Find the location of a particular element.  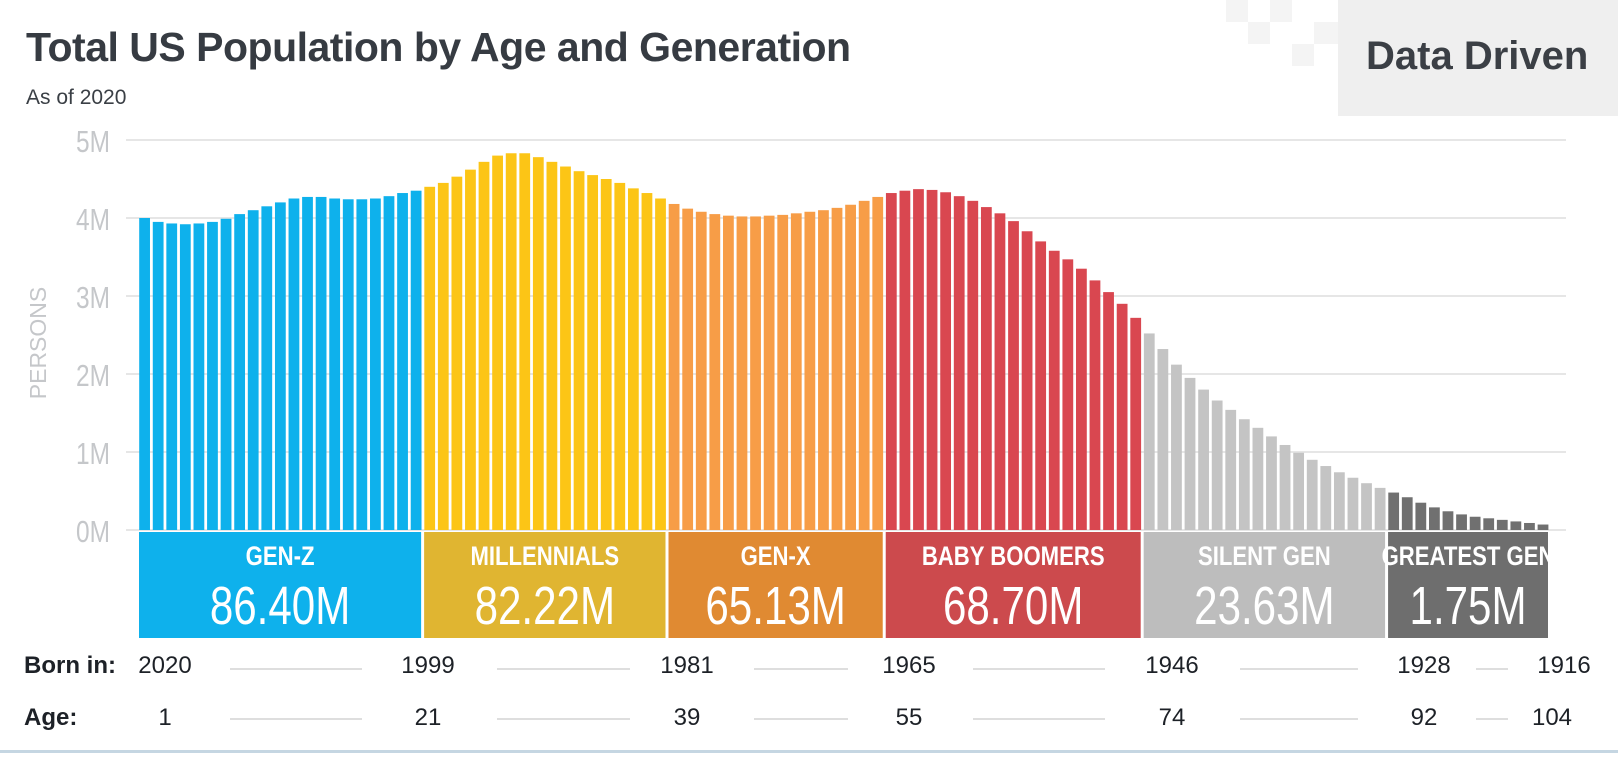

born-year-value: 1916 is located at coordinates (1564, 665).